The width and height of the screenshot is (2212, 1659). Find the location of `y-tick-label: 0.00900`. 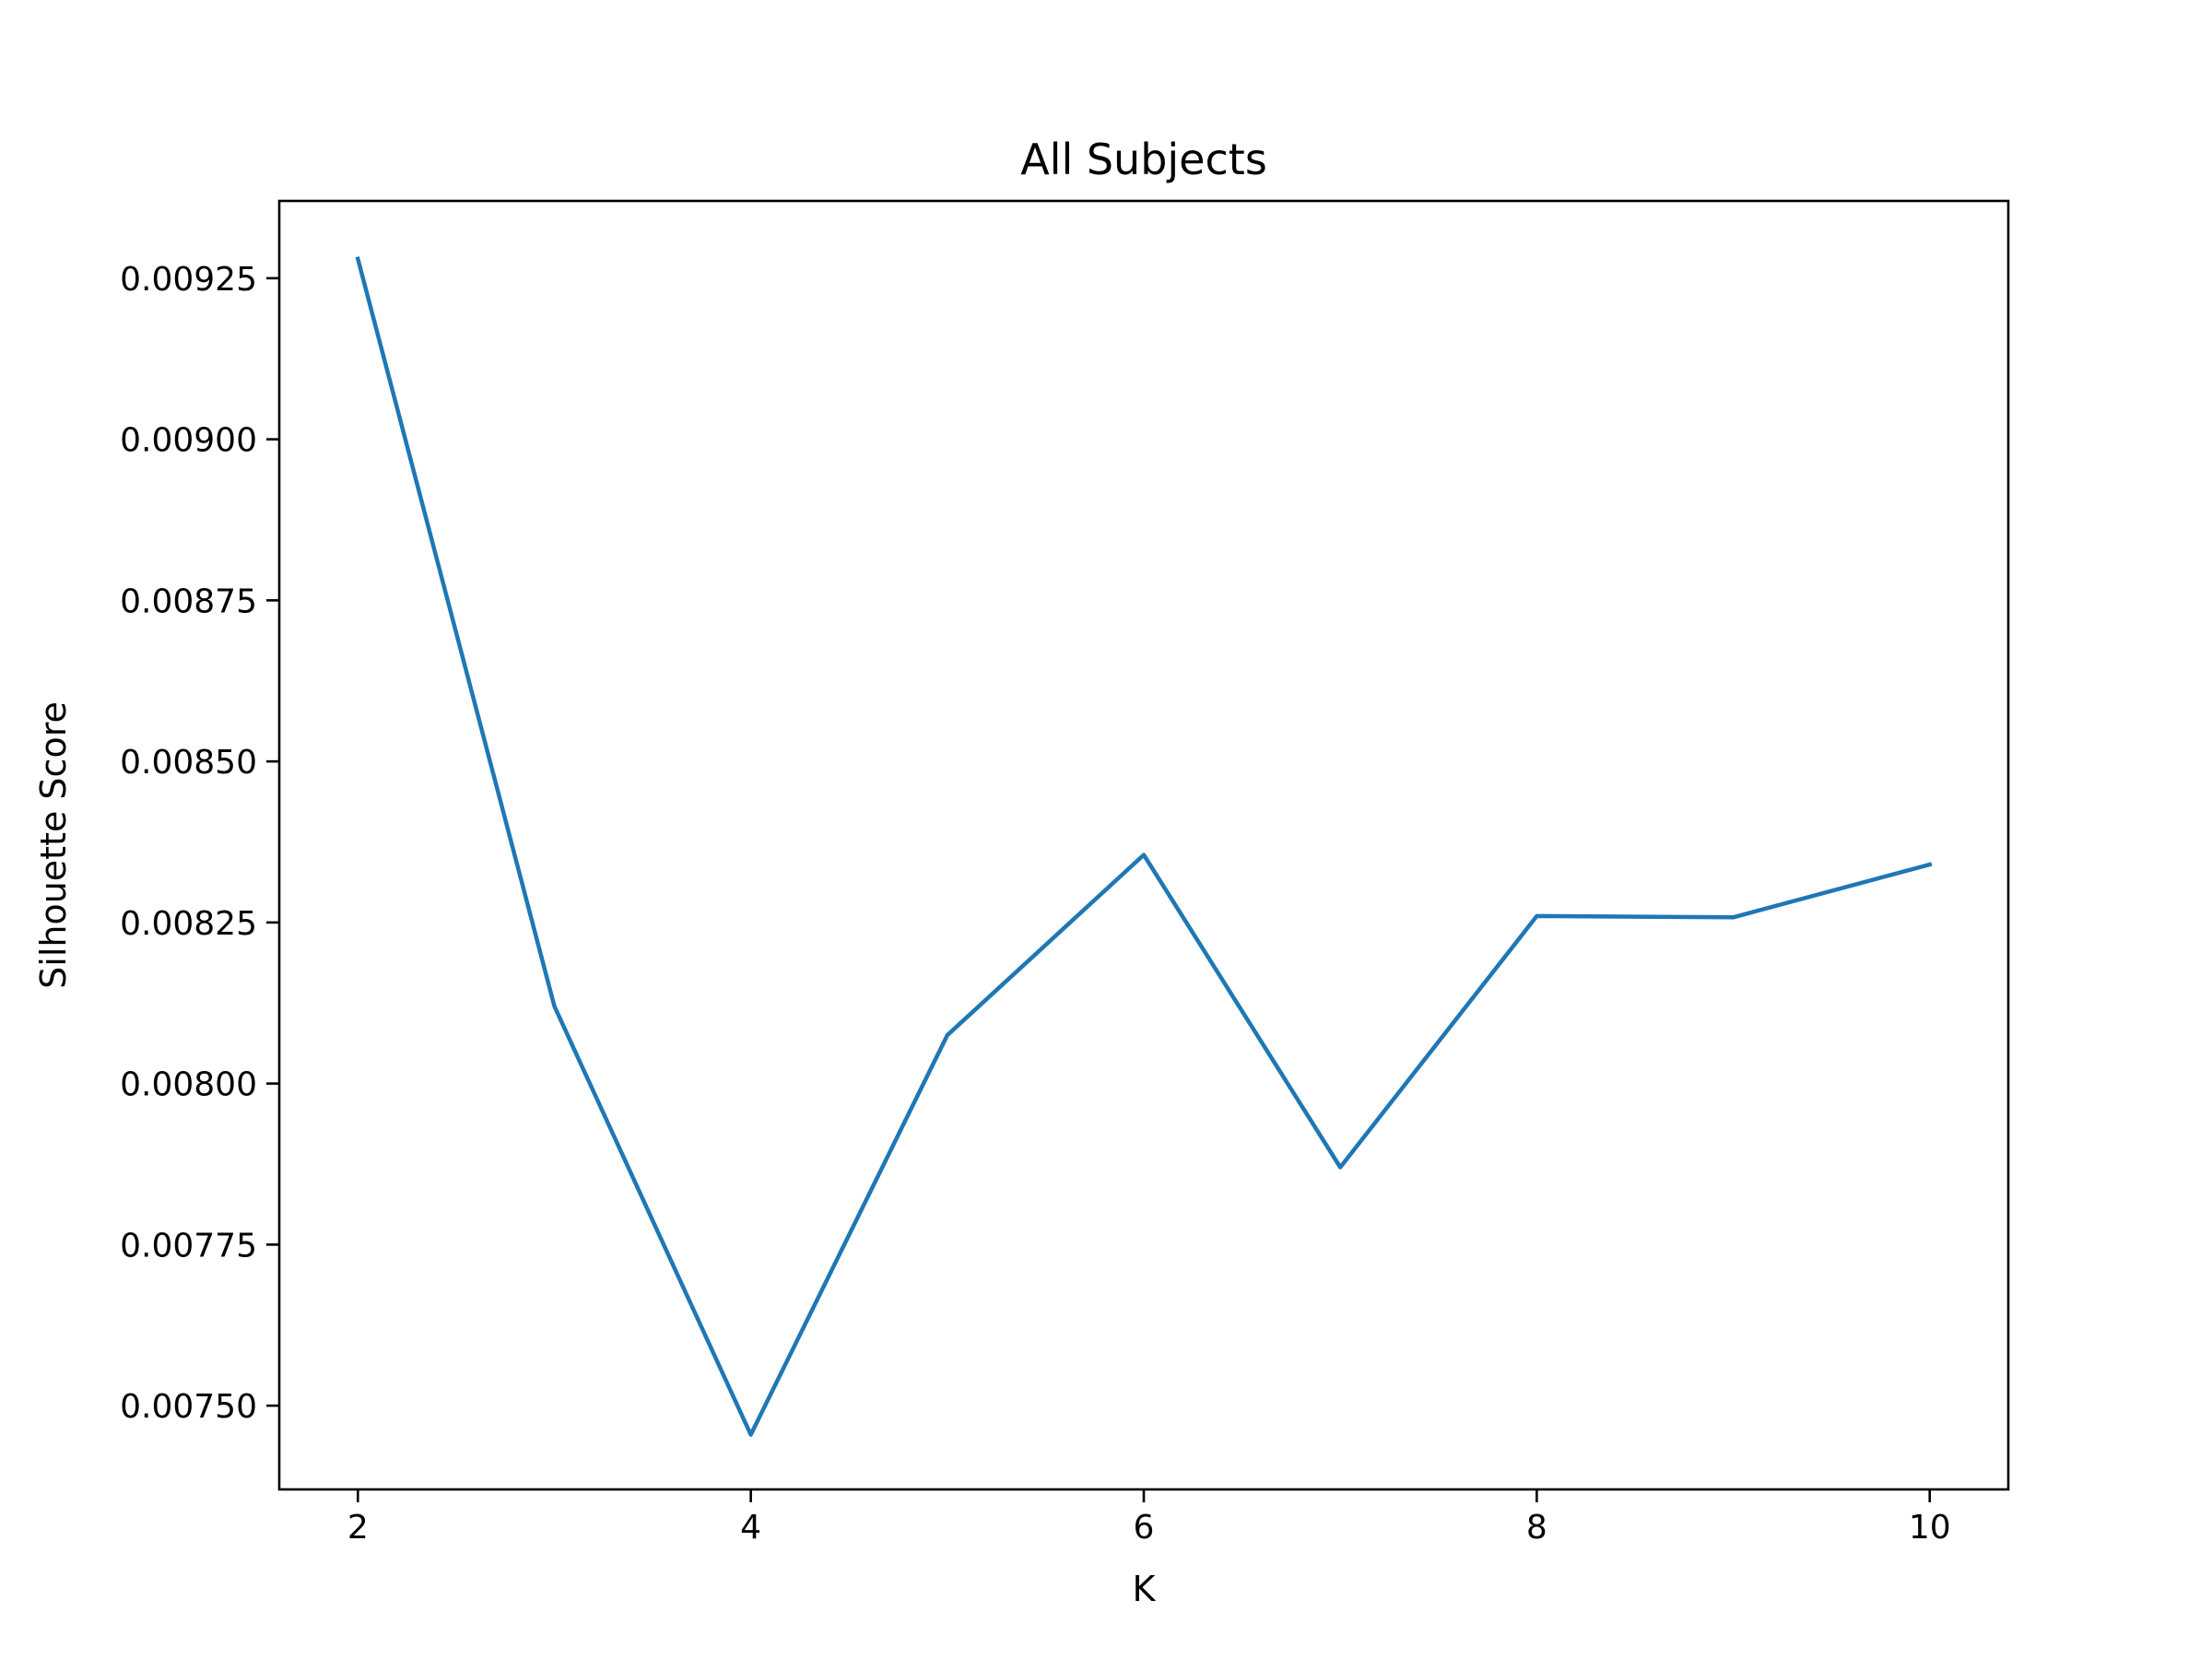

y-tick-label: 0.00900 is located at coordinates (188, 441).